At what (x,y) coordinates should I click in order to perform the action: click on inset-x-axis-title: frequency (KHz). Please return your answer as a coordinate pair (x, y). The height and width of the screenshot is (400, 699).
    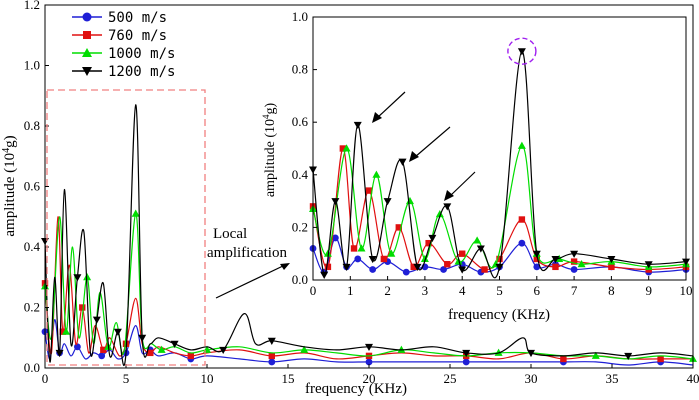
    Looking at the image, I should click on (499, 315).